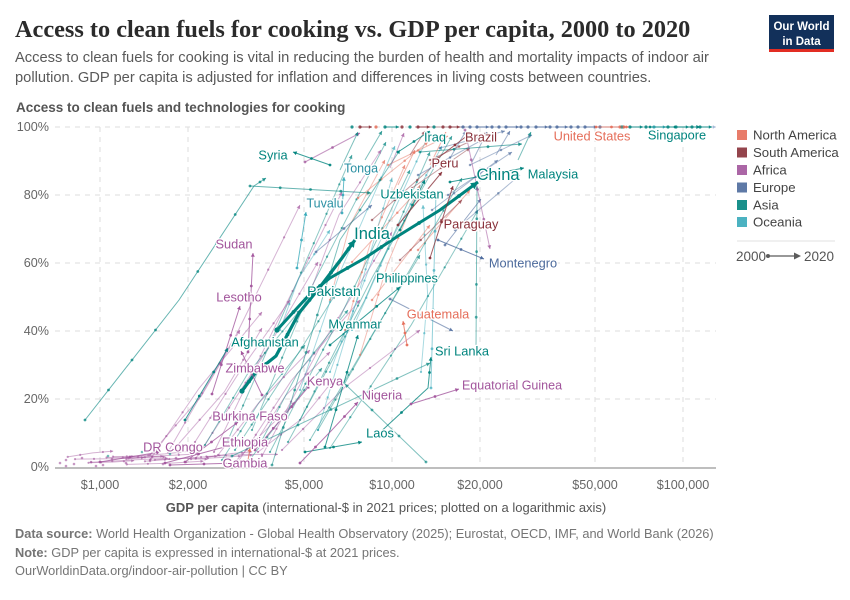 The height and width of the screenshot is (600, 850). I want to click on svg-text: Guatemala, so click(438, 314).